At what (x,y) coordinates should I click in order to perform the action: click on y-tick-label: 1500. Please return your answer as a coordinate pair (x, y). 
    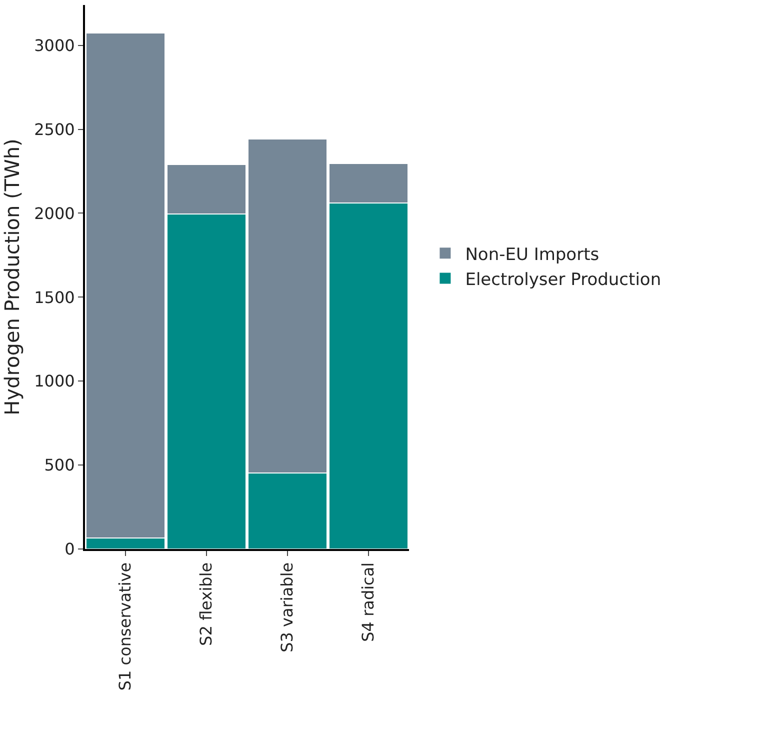
    Looking at the image, I should click on (54, 297).